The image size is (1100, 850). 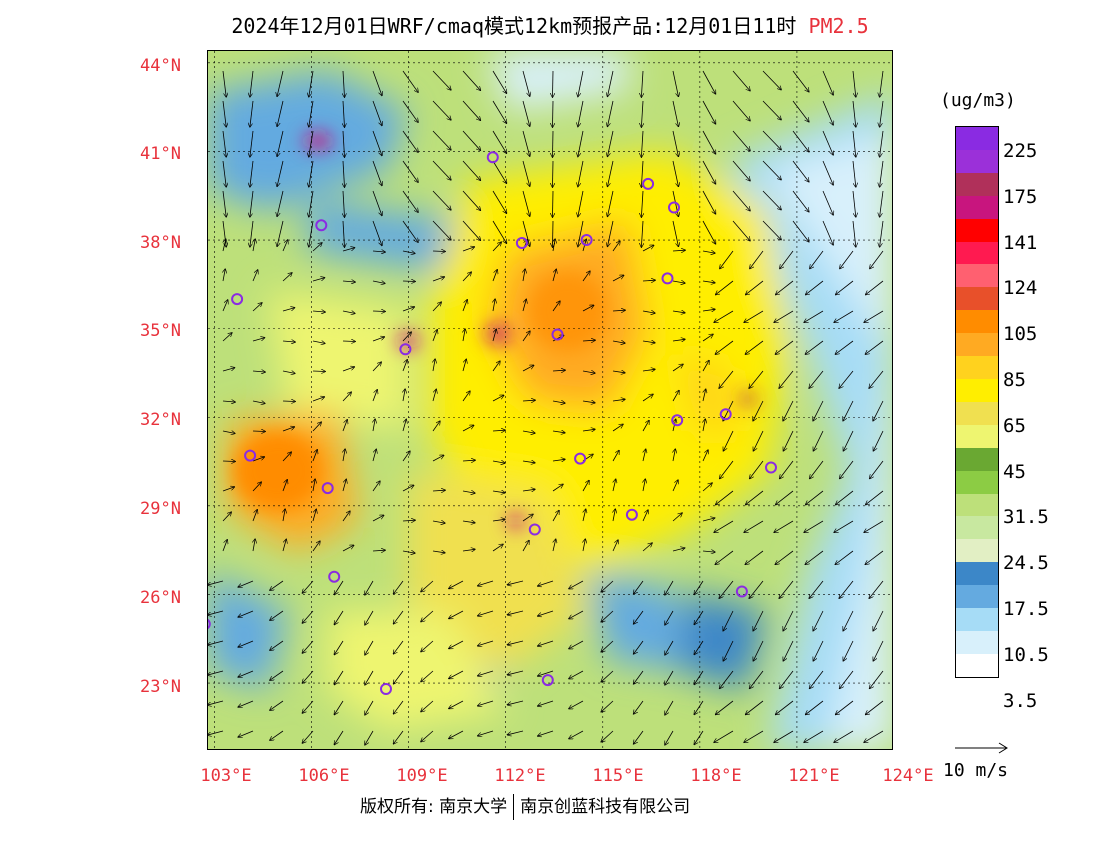 What do you see at coordinates (160, 243) in the screenshot?
I see `lat-label-38: 38°N` at bounding box center [160, 243].